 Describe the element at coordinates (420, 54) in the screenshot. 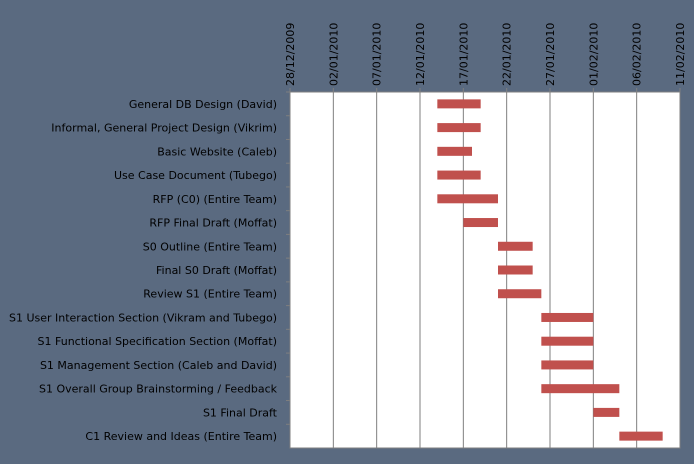

I see `x-tick-label: 12/01/2010` at that location.